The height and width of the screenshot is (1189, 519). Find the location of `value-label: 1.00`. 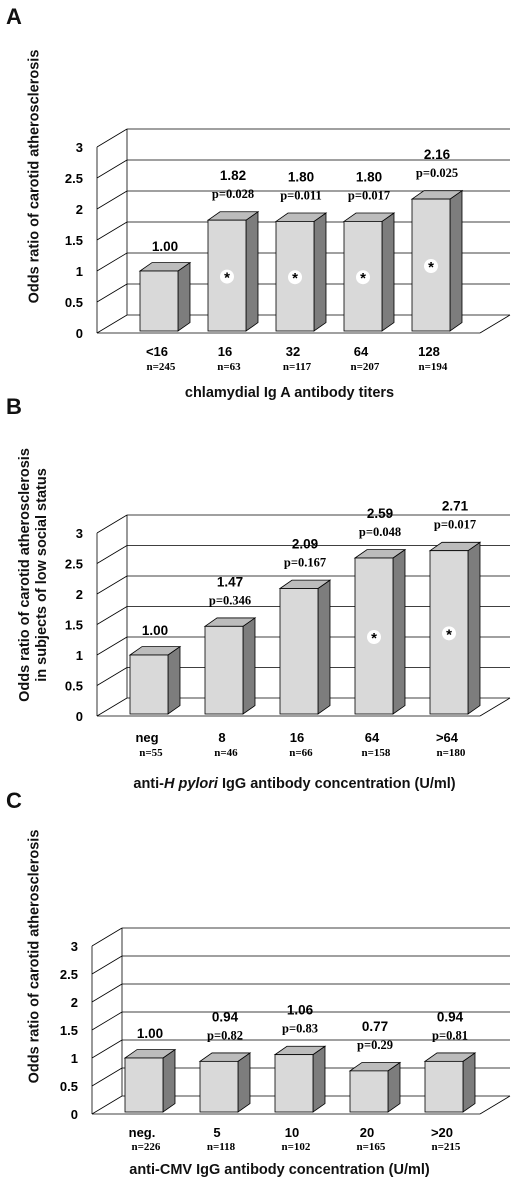

value-label: 1.00 is located at coordinates (155, 630).